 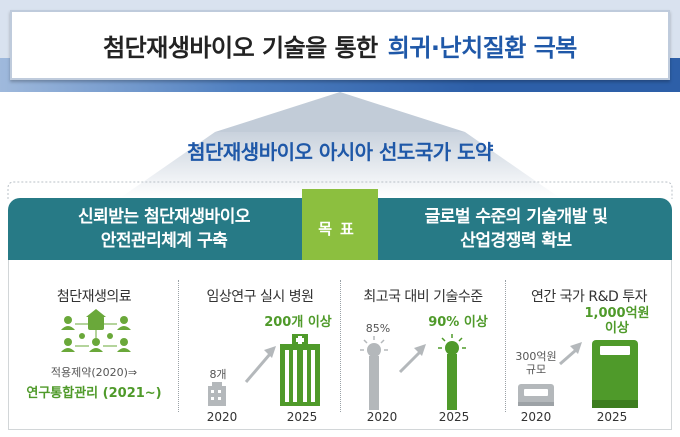 I want to click on before-value: 85%, so click(x=378, y=328).